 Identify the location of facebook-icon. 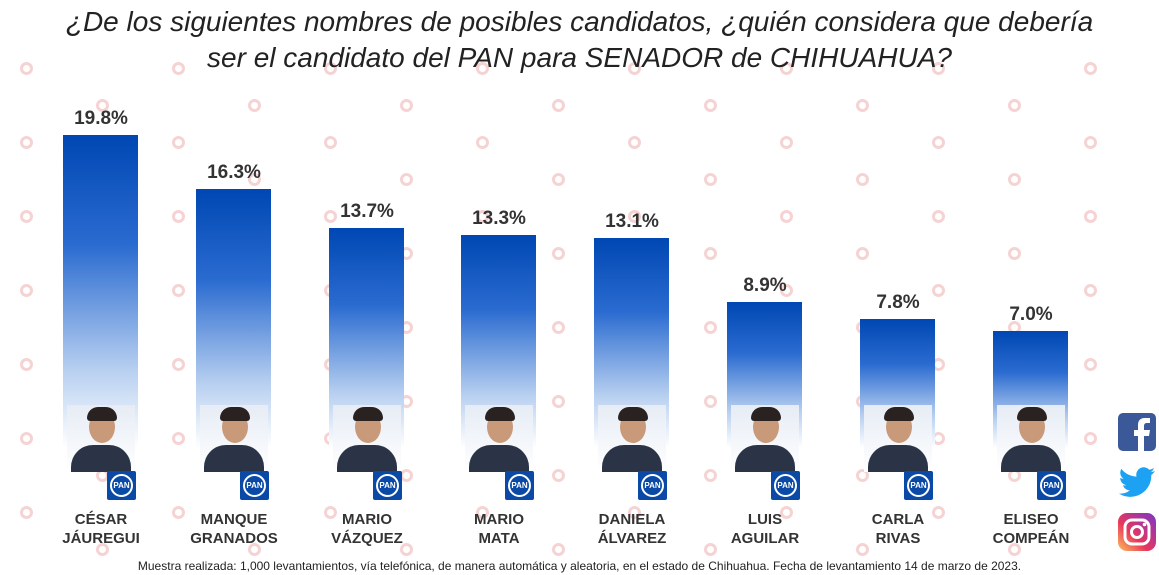
(1137, 432).